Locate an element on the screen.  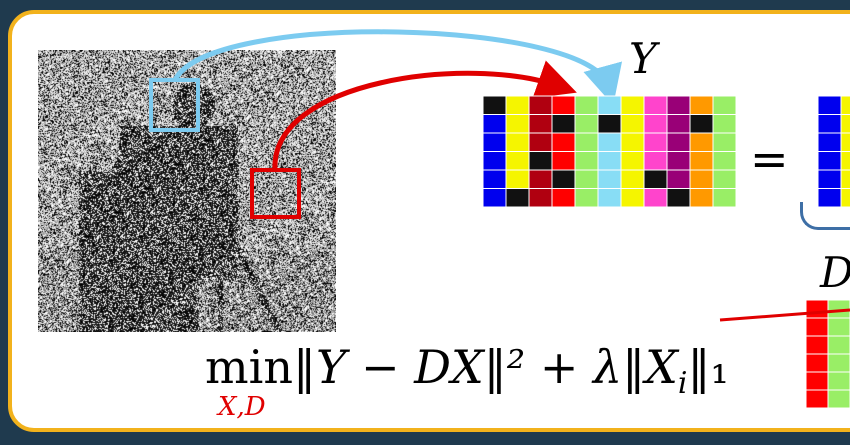
objective-formula: min‖Y − DX‖² + λ‖Xi‖₁ is located at coordinates (467, 370).